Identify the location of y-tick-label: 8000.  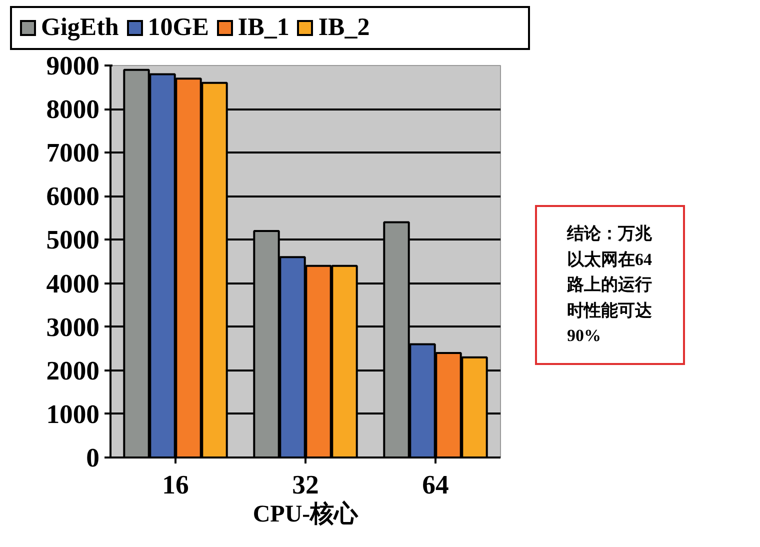
(73, 109).